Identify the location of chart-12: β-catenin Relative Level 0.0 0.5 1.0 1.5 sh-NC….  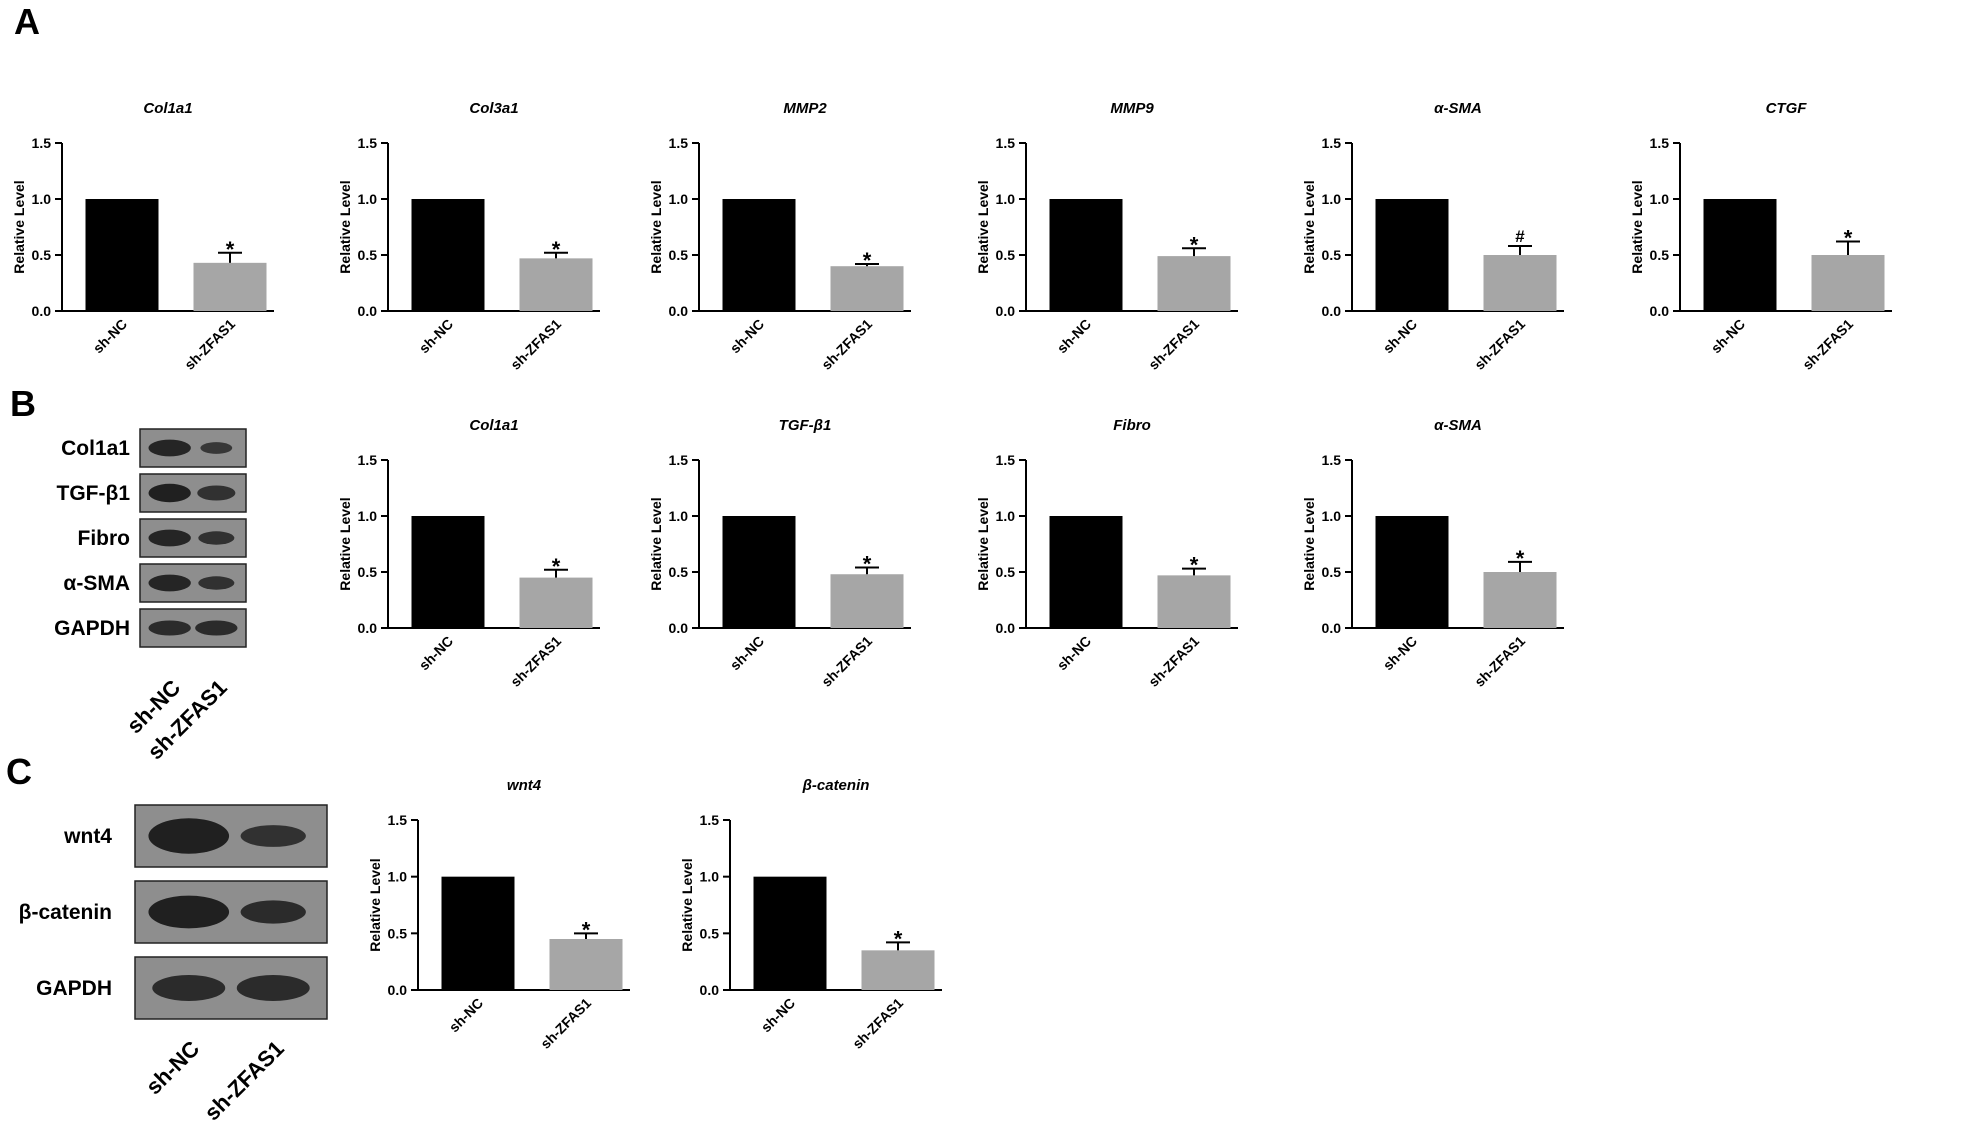
(810, 914).